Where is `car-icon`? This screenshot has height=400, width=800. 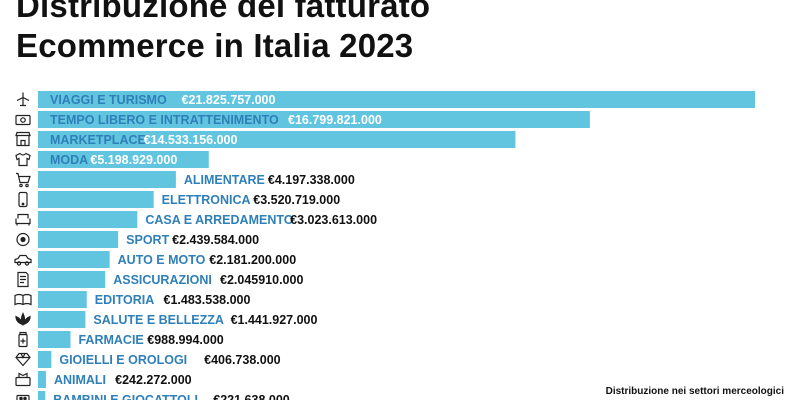 car-icon is located at coordinates (23, 260).